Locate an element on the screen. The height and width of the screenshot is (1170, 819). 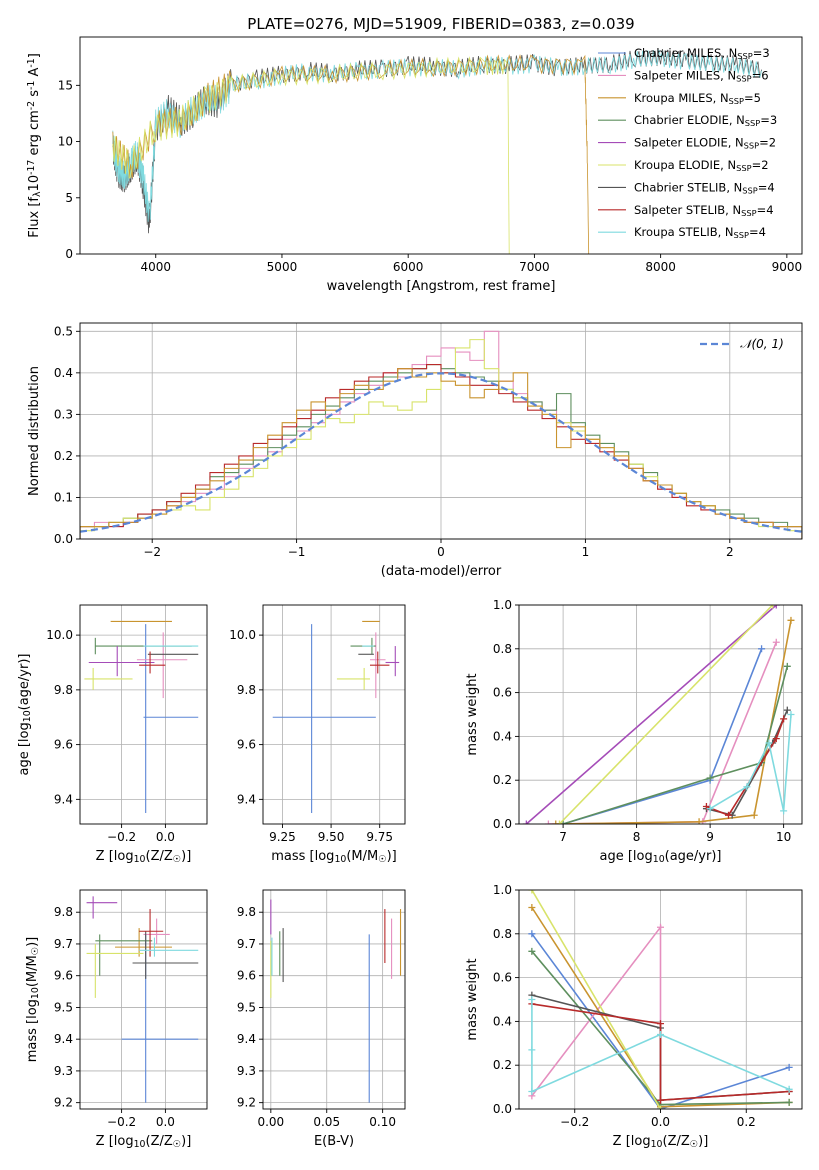
y-tick-label: 0.1 is located at coordinates (63, 497).